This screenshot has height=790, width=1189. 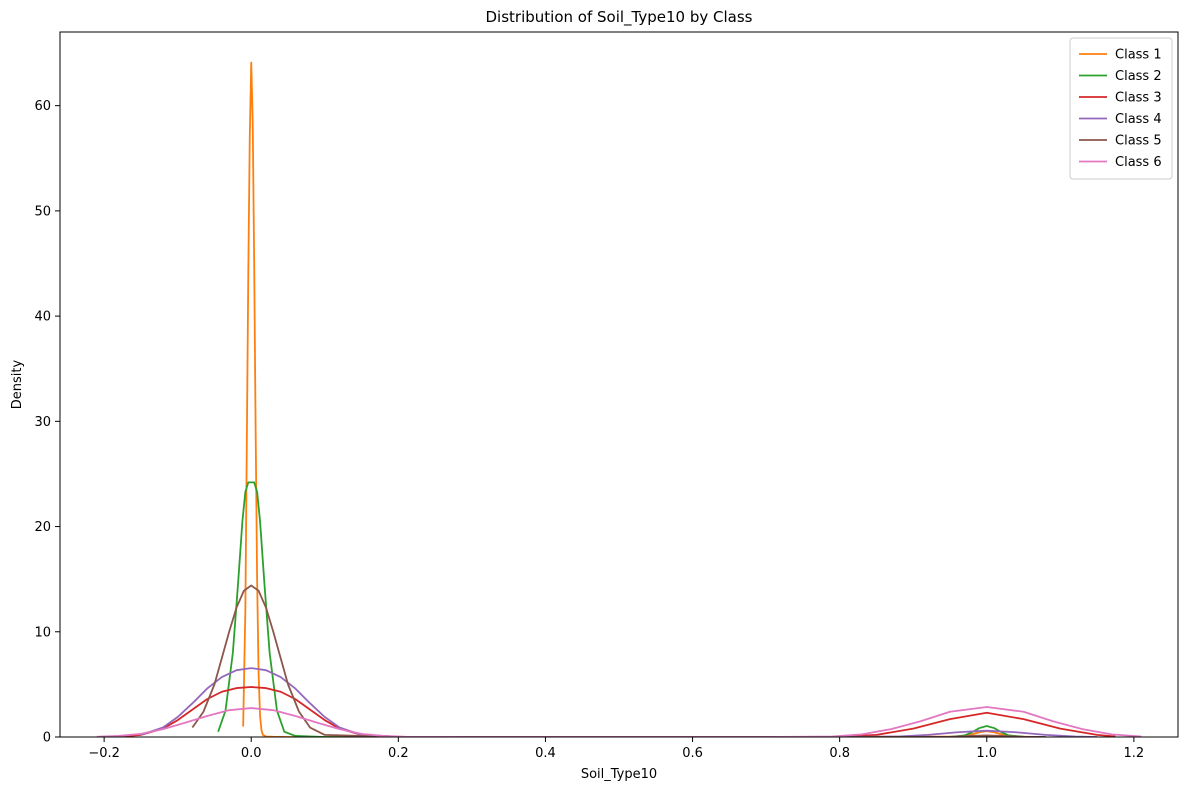 I want to click on y-tick-label: 10, so click(x=42, y=632).